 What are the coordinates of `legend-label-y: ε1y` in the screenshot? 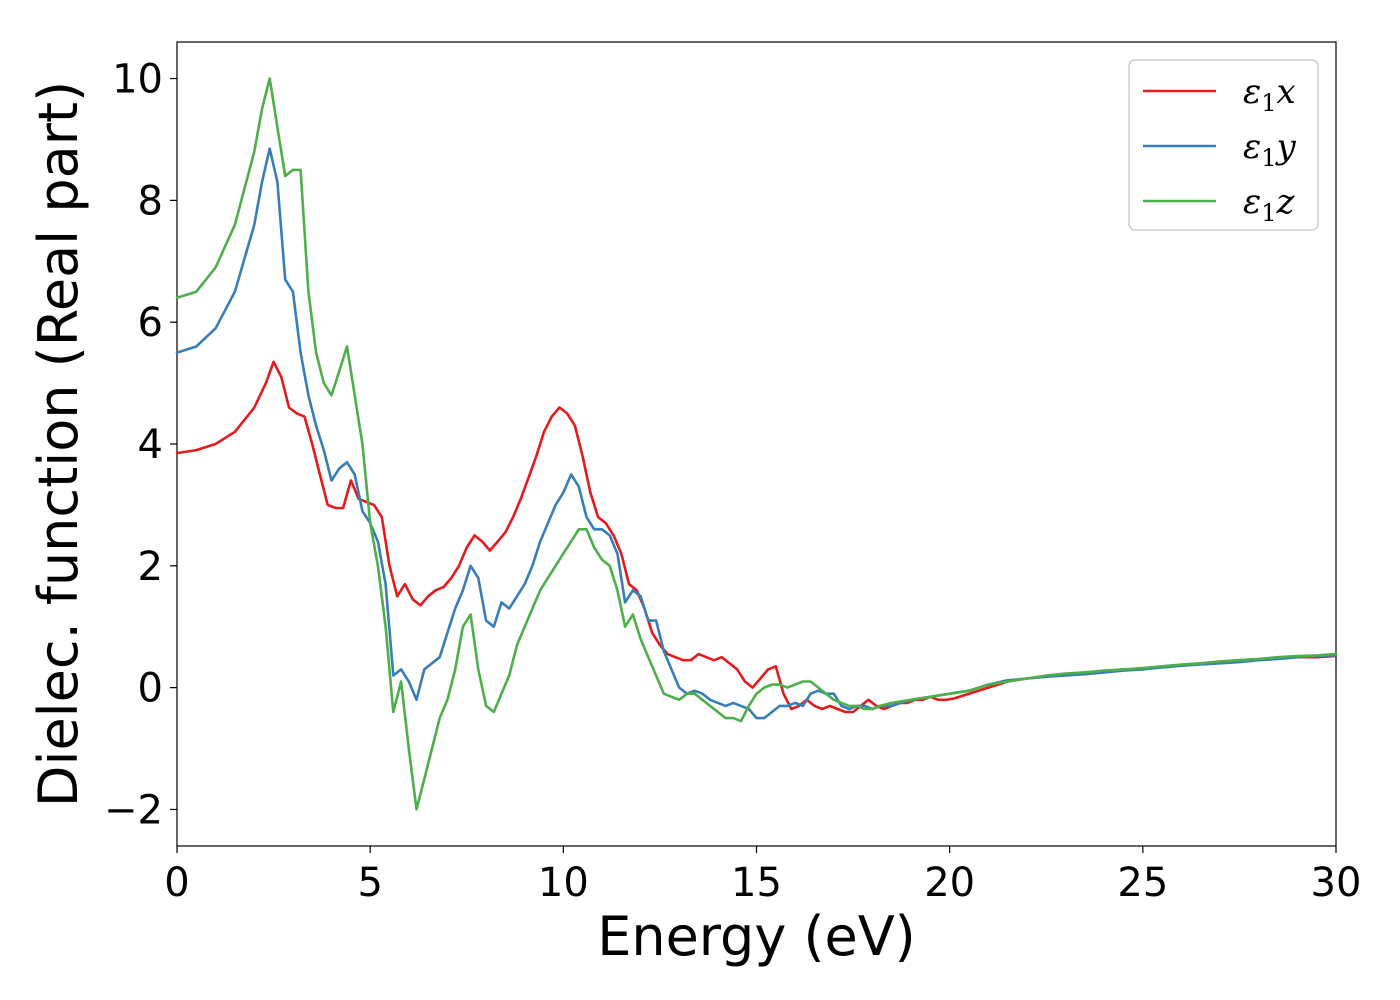 It's located at (1270, 149).